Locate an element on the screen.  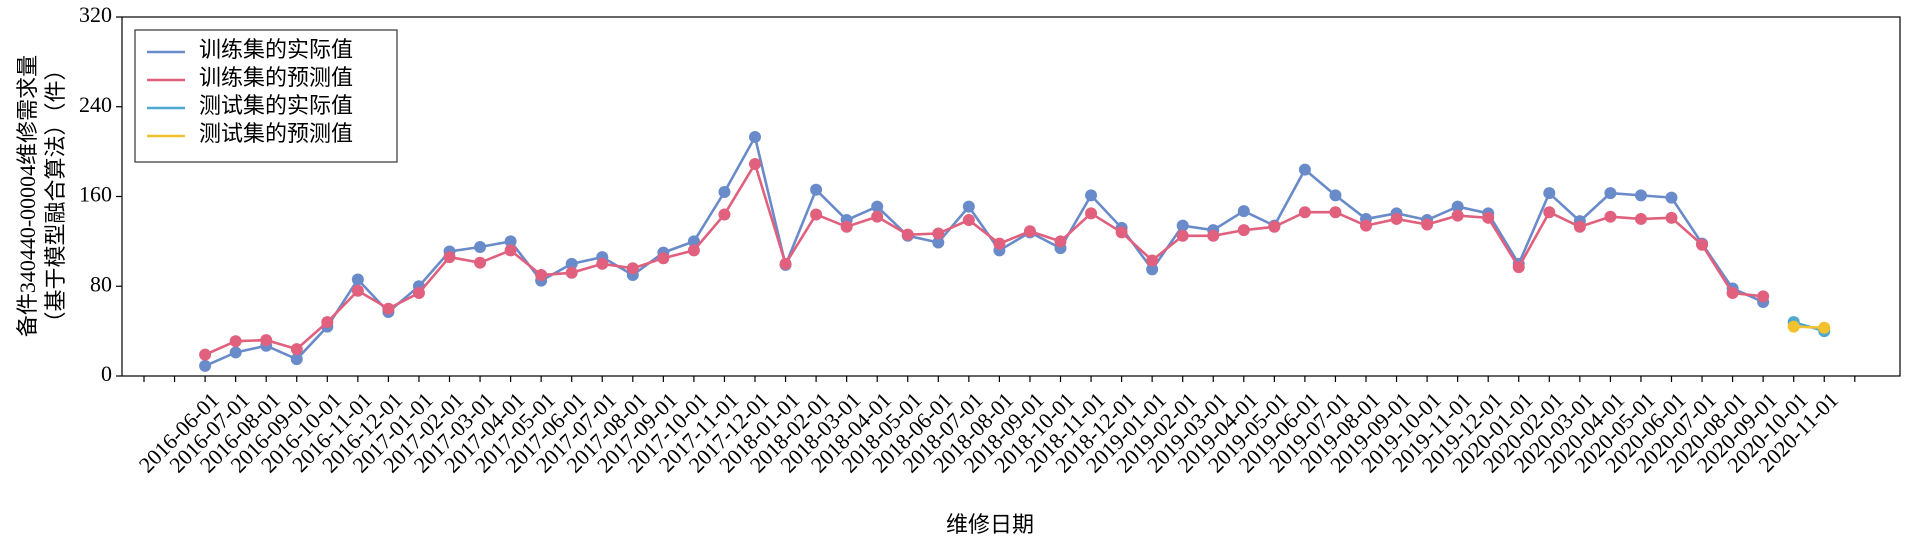
legend-label: 训练集的预测值 is located at coordinates (276, 77).